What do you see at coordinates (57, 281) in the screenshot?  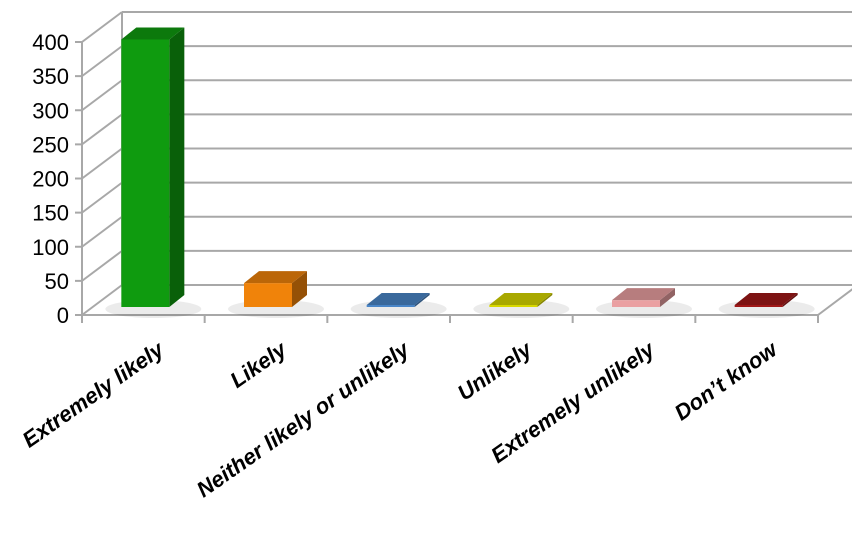 I see `y-tick-label: 50` at bounding box center [57, 281].